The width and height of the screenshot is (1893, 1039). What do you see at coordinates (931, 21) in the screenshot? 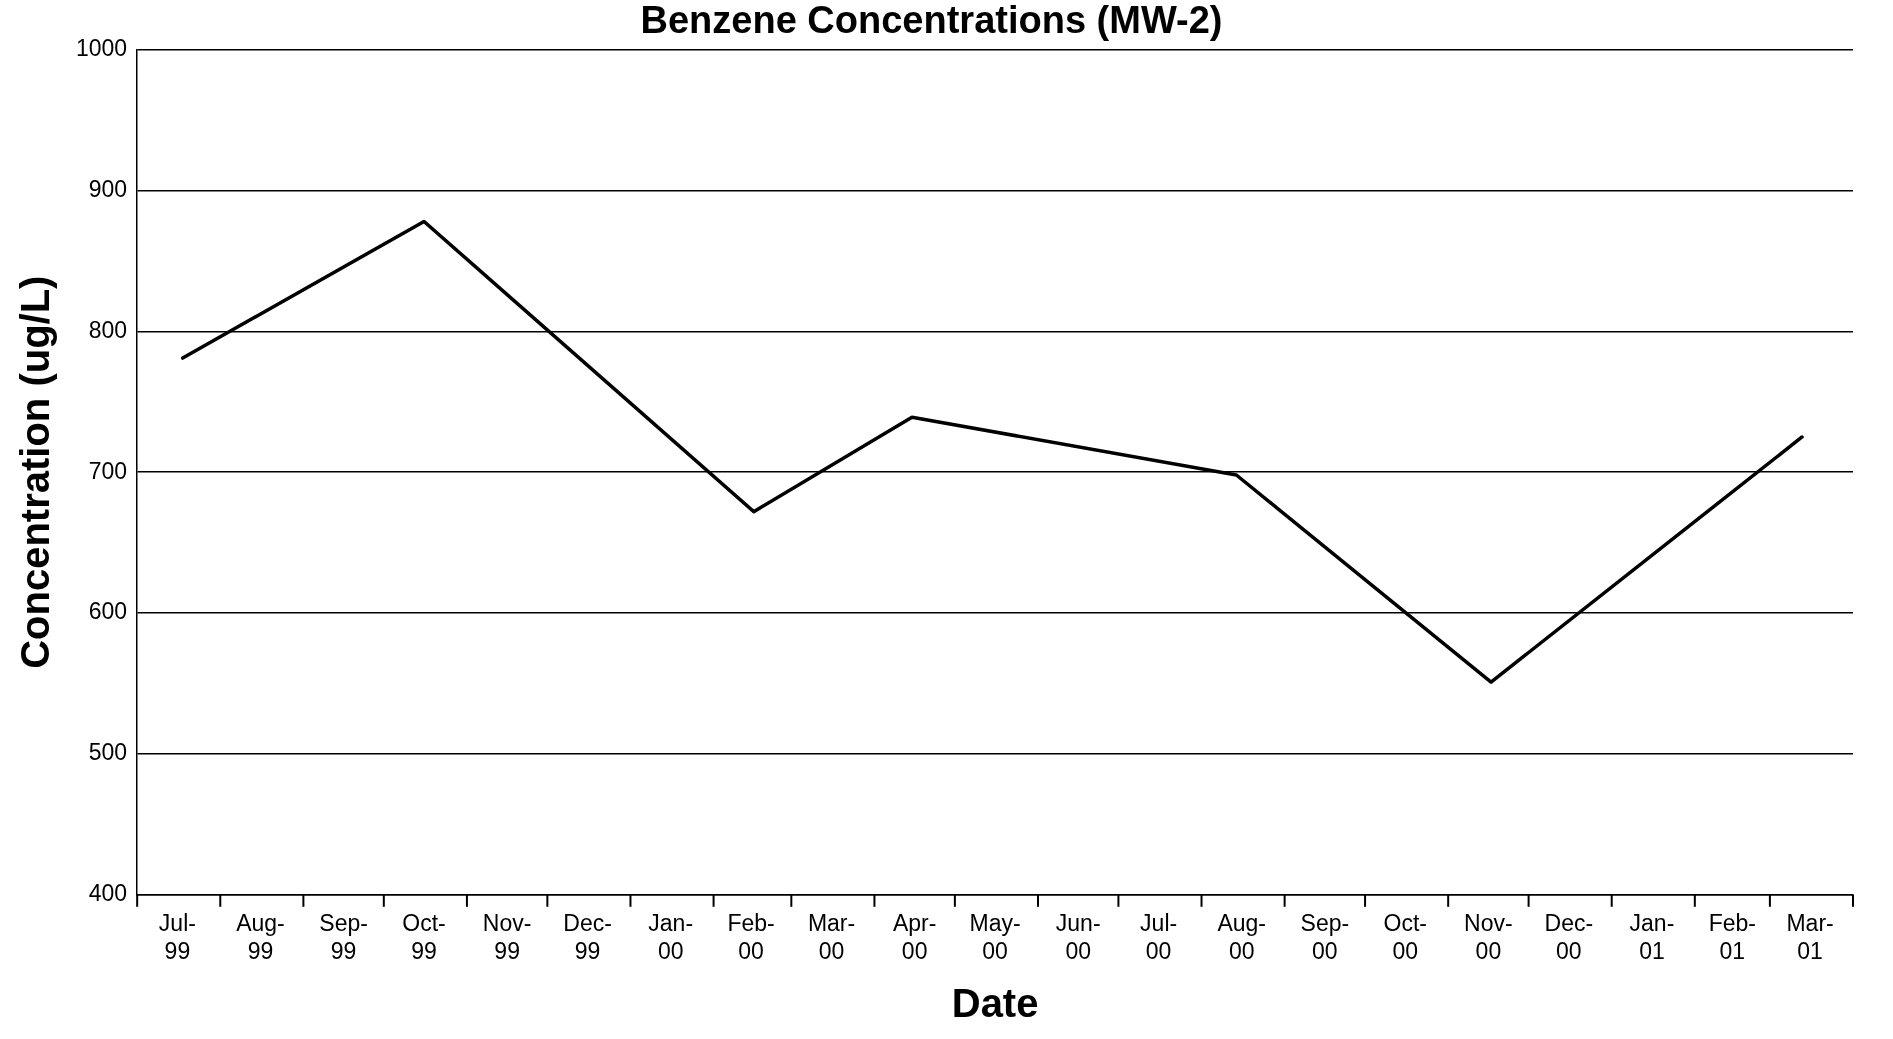
I see `chart-title: Benzene Concentrations (MW-2)` at bounding box center [931, 21].